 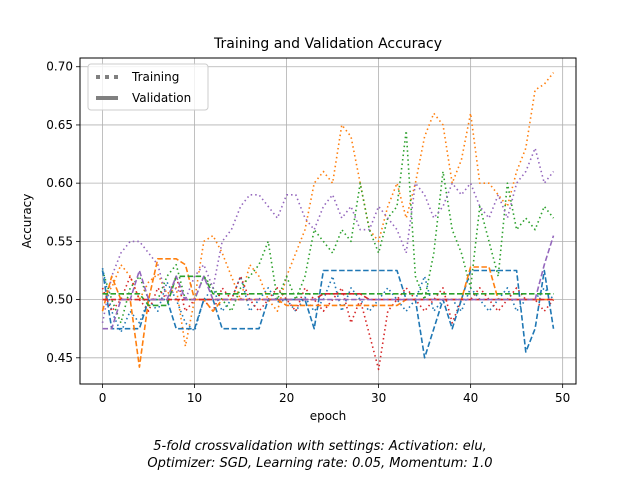 What do you see at coordinates (59, 125) in the screenshot?
I see `y-tick-label: 0.65` at bounding box center [59, 125].